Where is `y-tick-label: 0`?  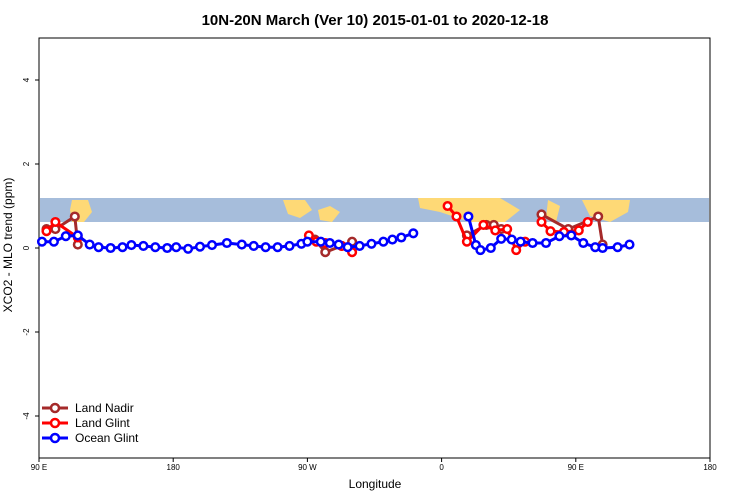
y-tick-label: 0 is located at coordinates (26, 247).